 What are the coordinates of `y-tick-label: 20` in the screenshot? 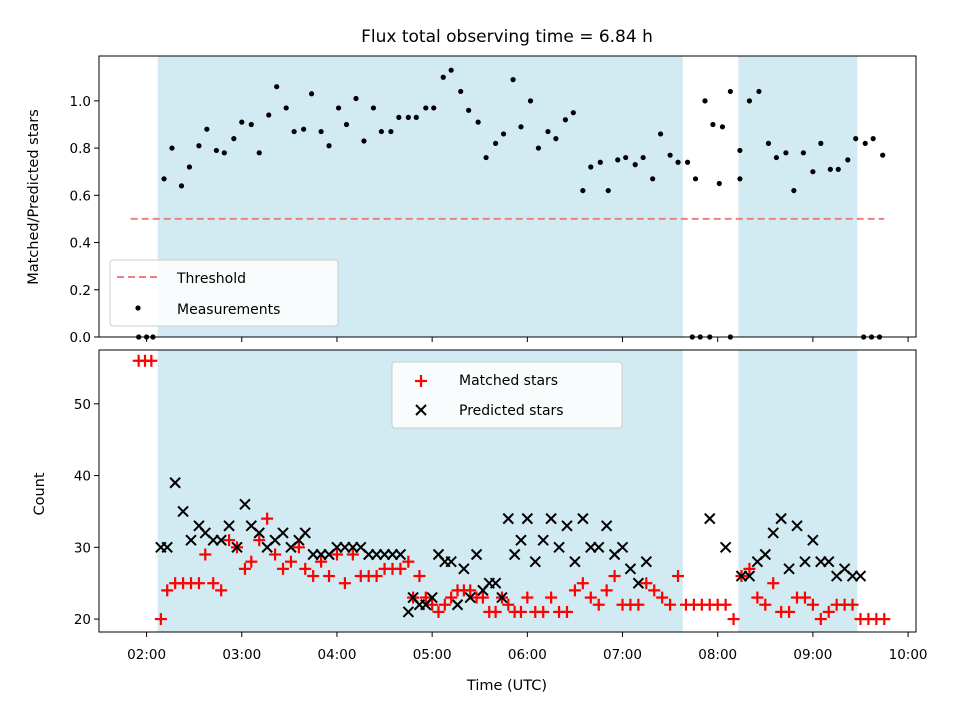 It's located at (82, 620).